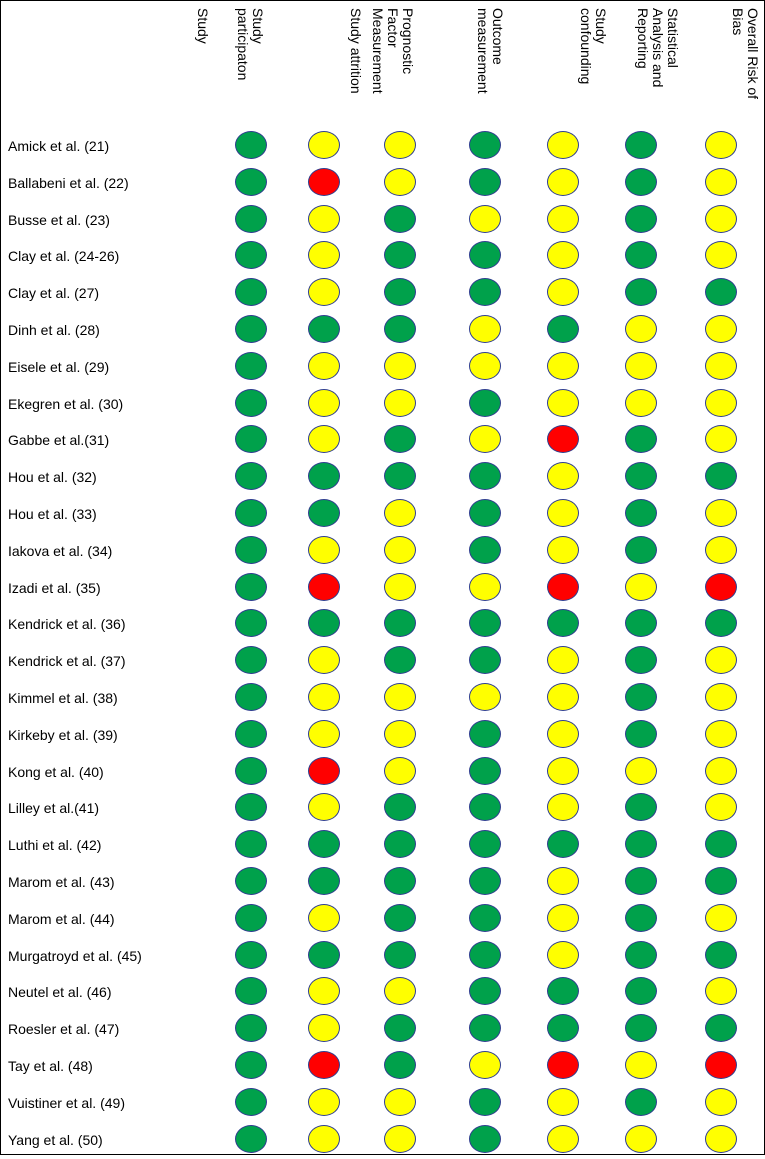 The height and width of the screenshot is (1159, 765). I want to click on column-header-label: Outcome measurement, so click(490, 51).